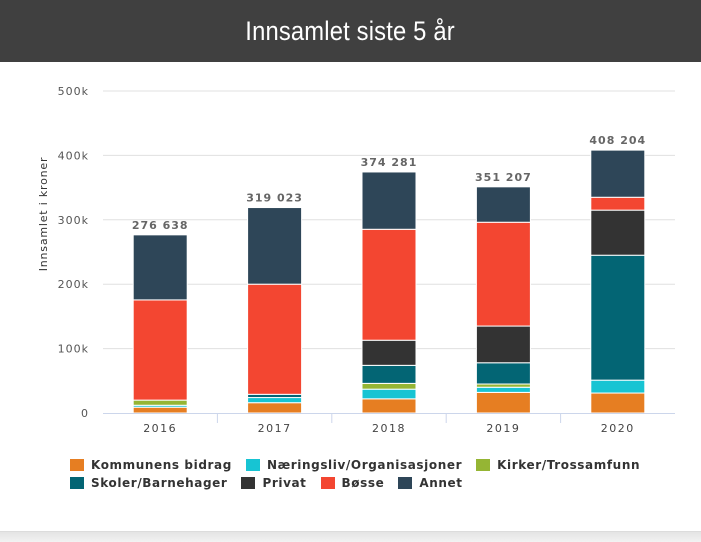  I want to click on legend-item: Bøsse, so click(352, 483).